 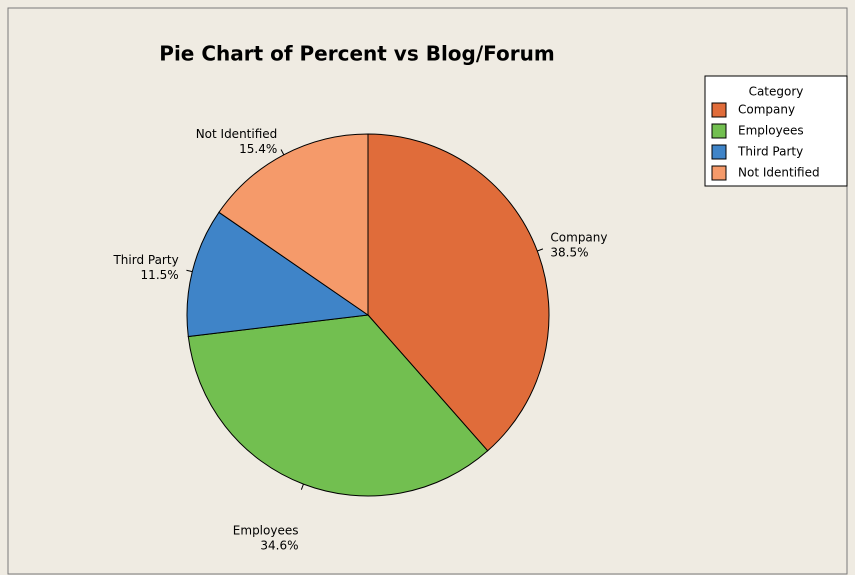 I want to click on slice-label: Employees, so click(x=266, y=531).